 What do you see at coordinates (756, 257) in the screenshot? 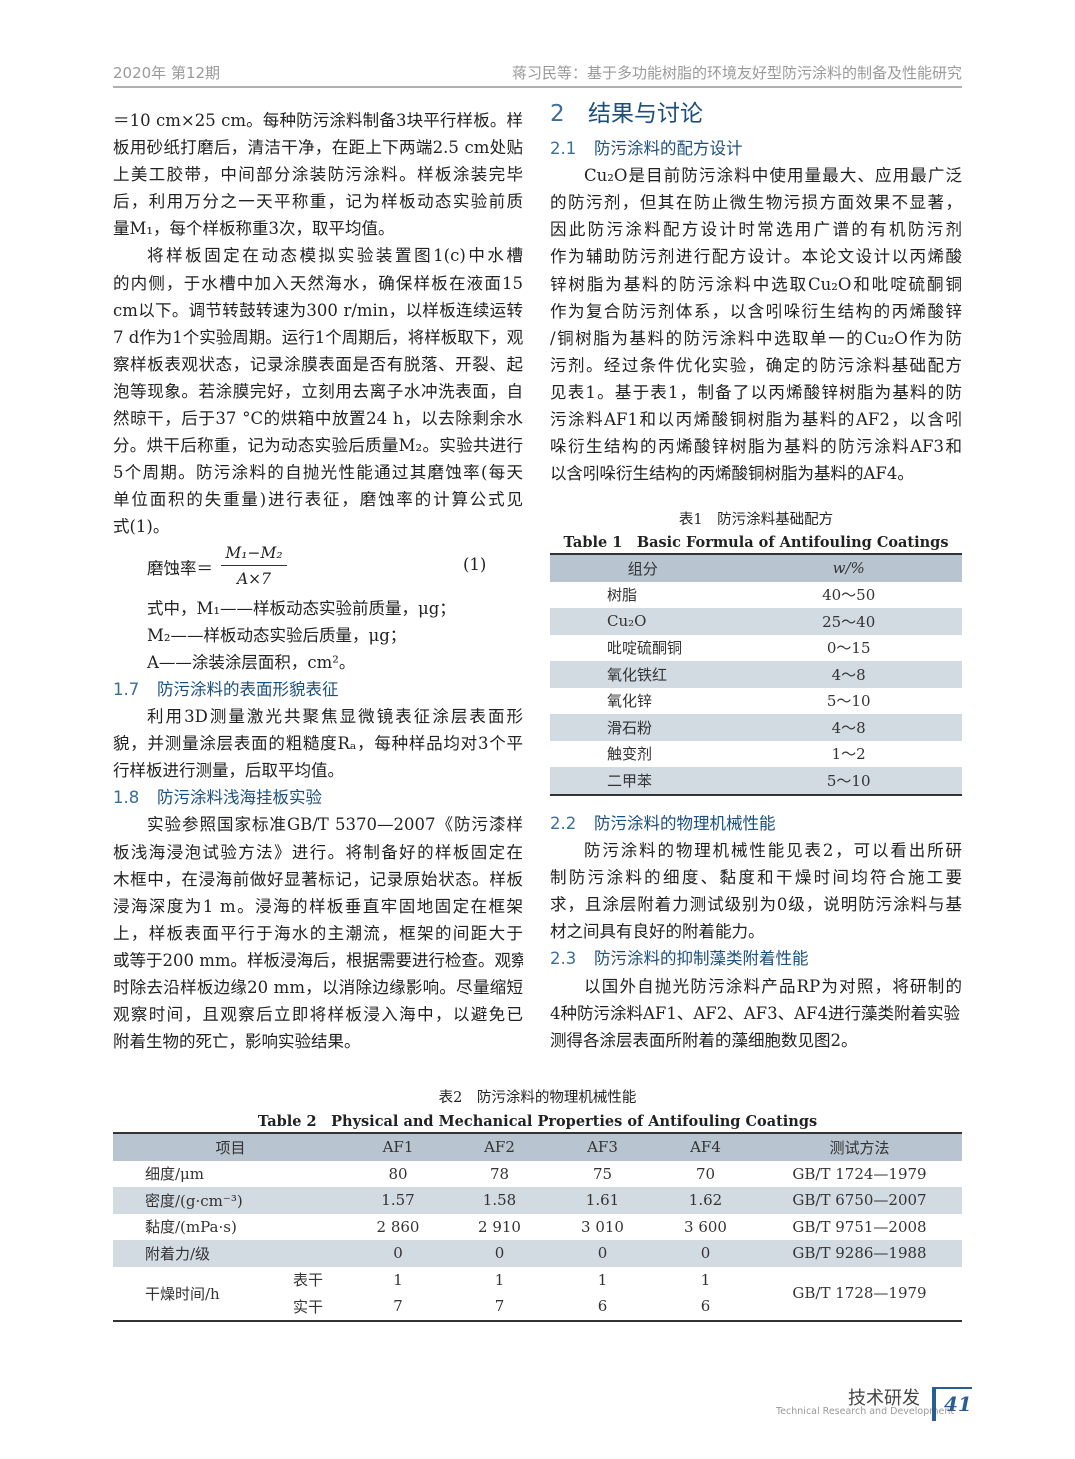
I see `paragraph-line: 作为辅助防污剂进行配方设计。本论文设计以丙烯酸` at bounding box center [756, 257].